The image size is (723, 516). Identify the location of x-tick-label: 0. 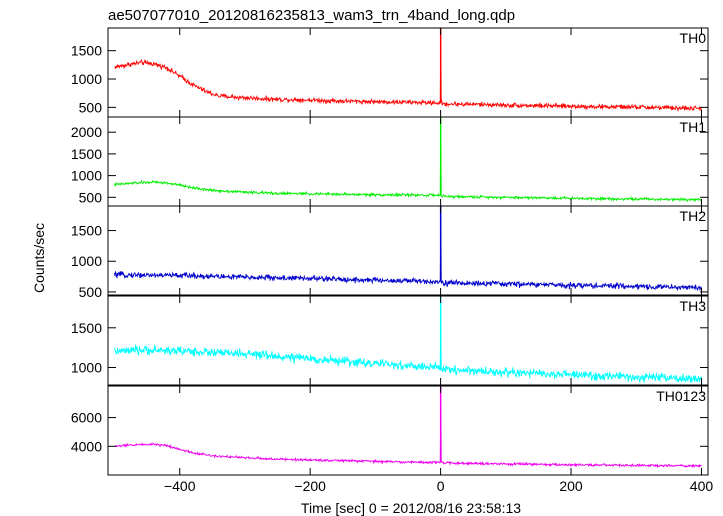
(441, 486).